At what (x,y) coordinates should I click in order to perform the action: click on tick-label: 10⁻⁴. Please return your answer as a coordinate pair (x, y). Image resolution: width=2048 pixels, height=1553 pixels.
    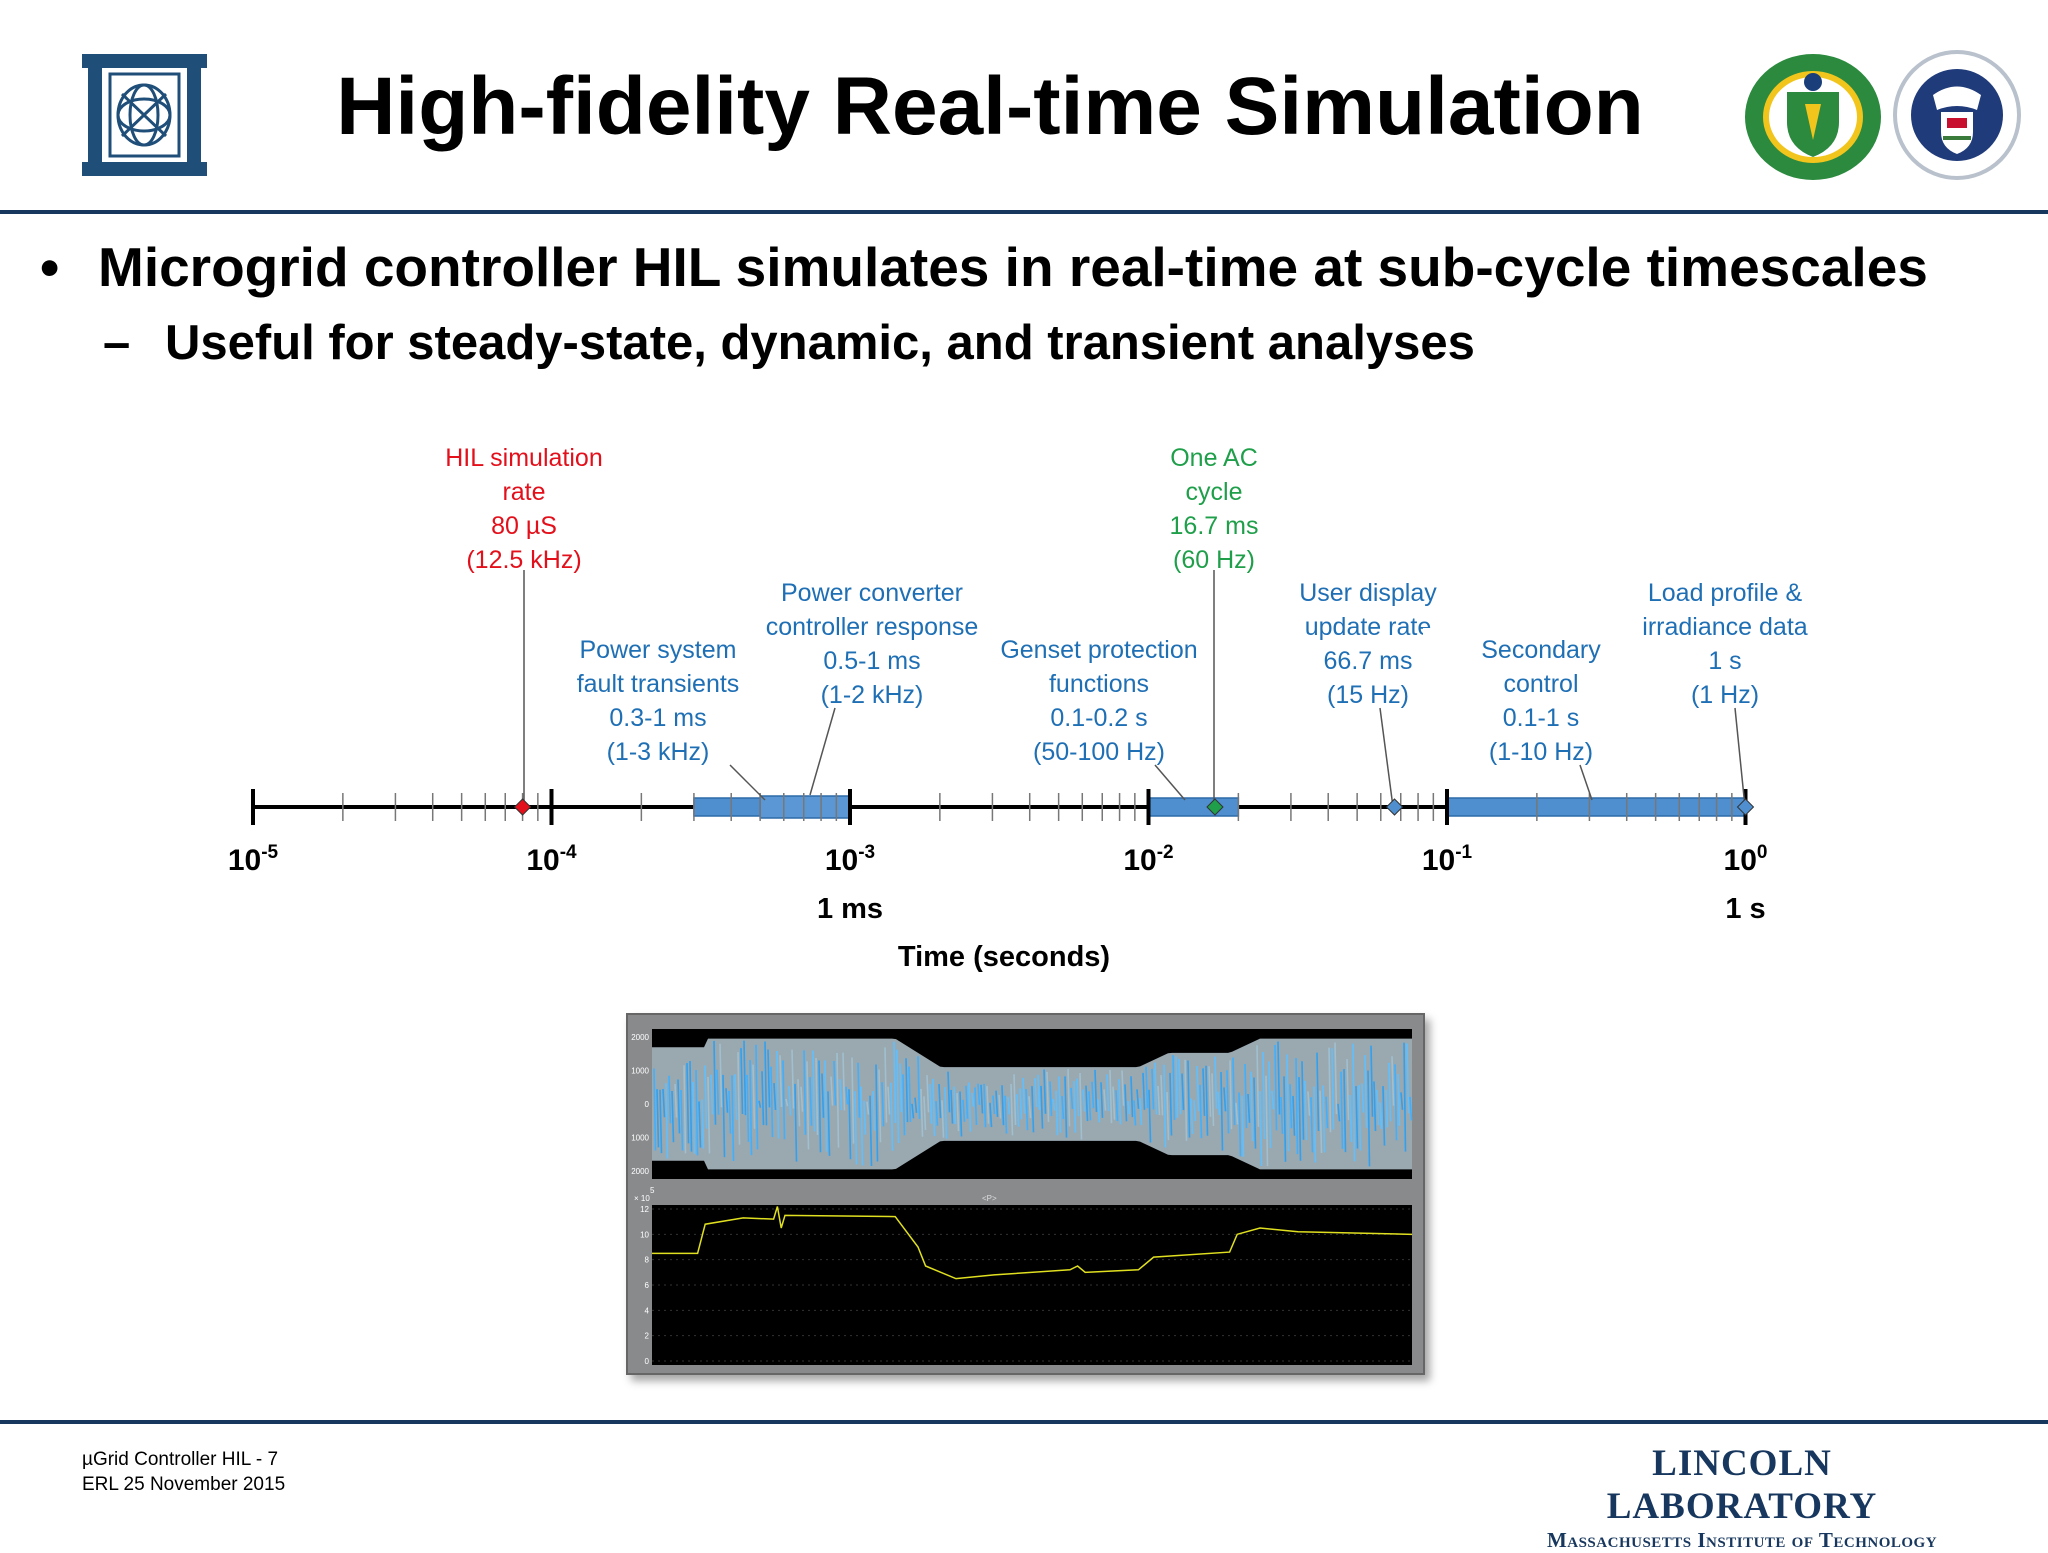
    Looking at the image, I should click on (551, 859).